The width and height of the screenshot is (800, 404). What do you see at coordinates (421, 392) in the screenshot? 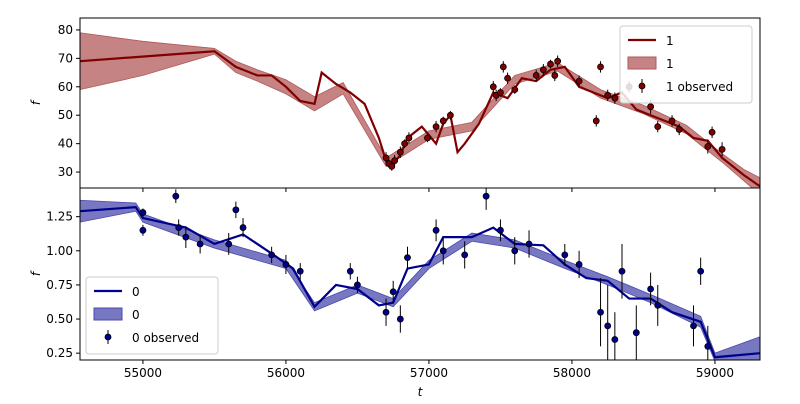
I see `x-axis-label: t` at bounding box center [421, 392].